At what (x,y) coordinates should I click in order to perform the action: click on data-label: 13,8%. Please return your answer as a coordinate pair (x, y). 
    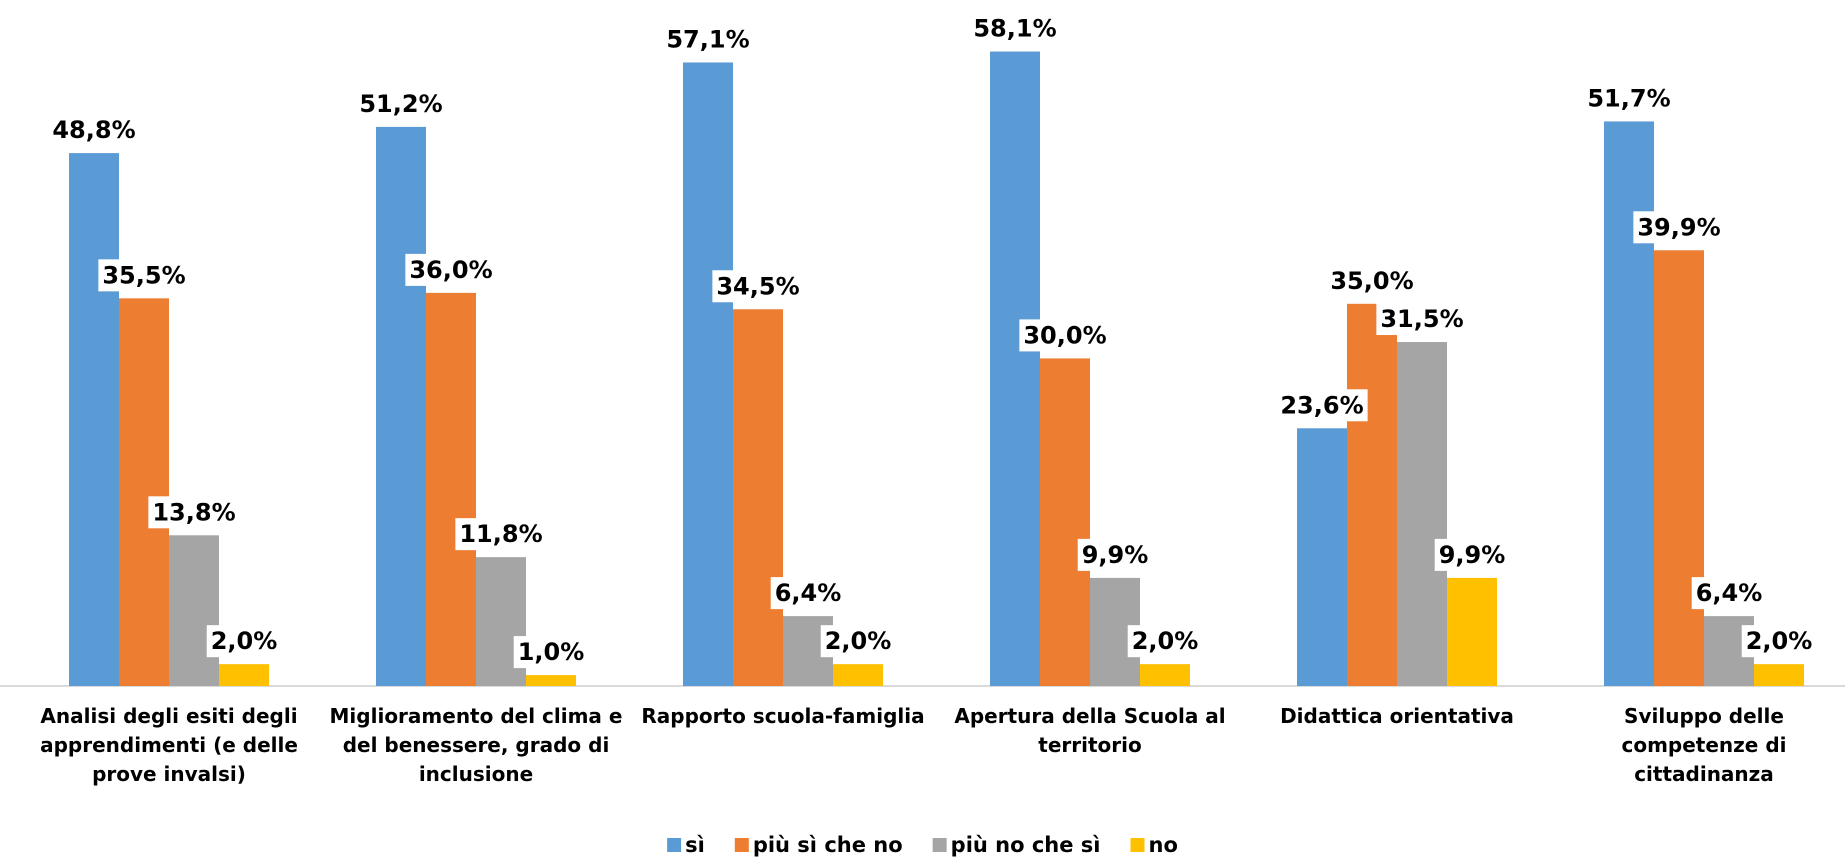
    Looking at the image, I should click on (193, 512).